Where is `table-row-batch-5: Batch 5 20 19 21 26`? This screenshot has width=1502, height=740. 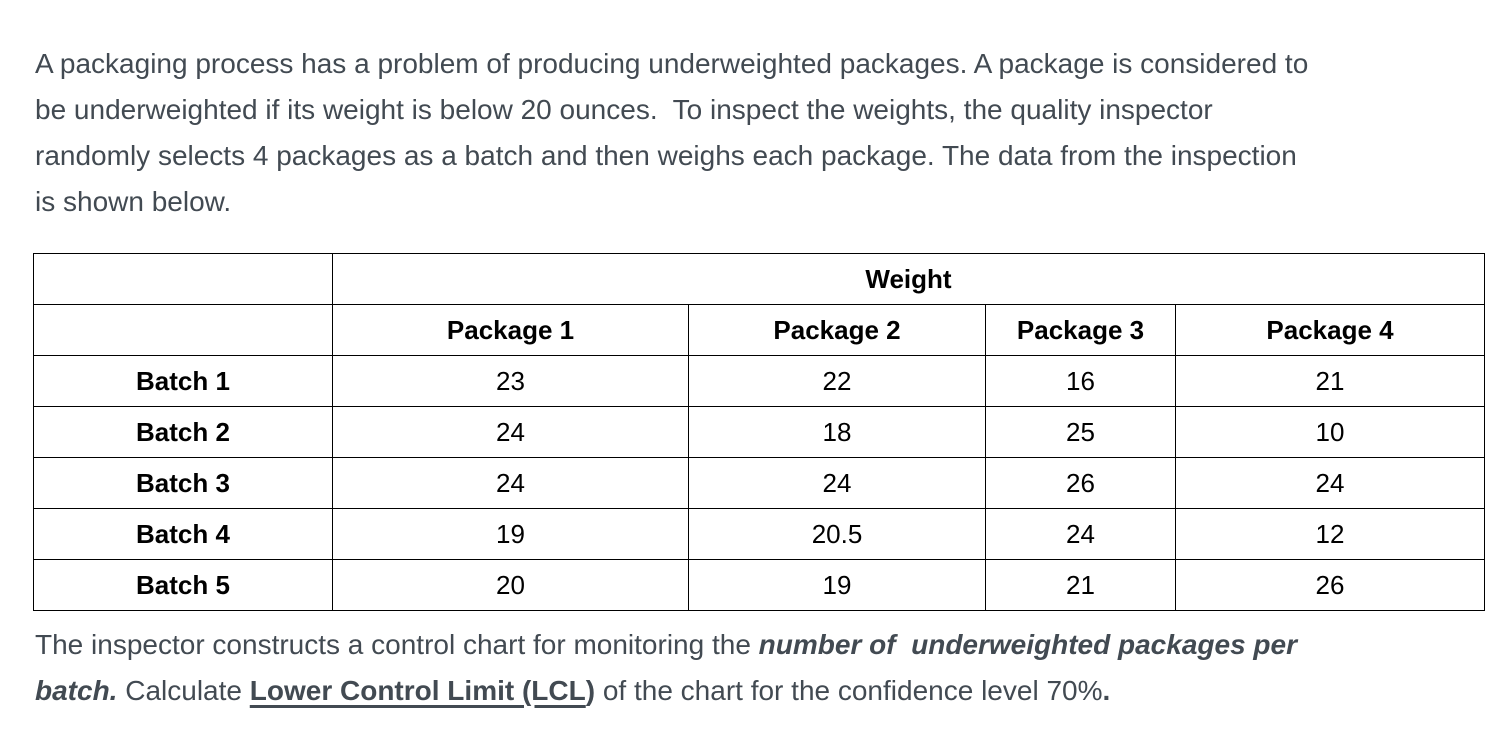 table-row-batch-5: Batch 5 20 19 21 26 is located at coordinates (759, 585).